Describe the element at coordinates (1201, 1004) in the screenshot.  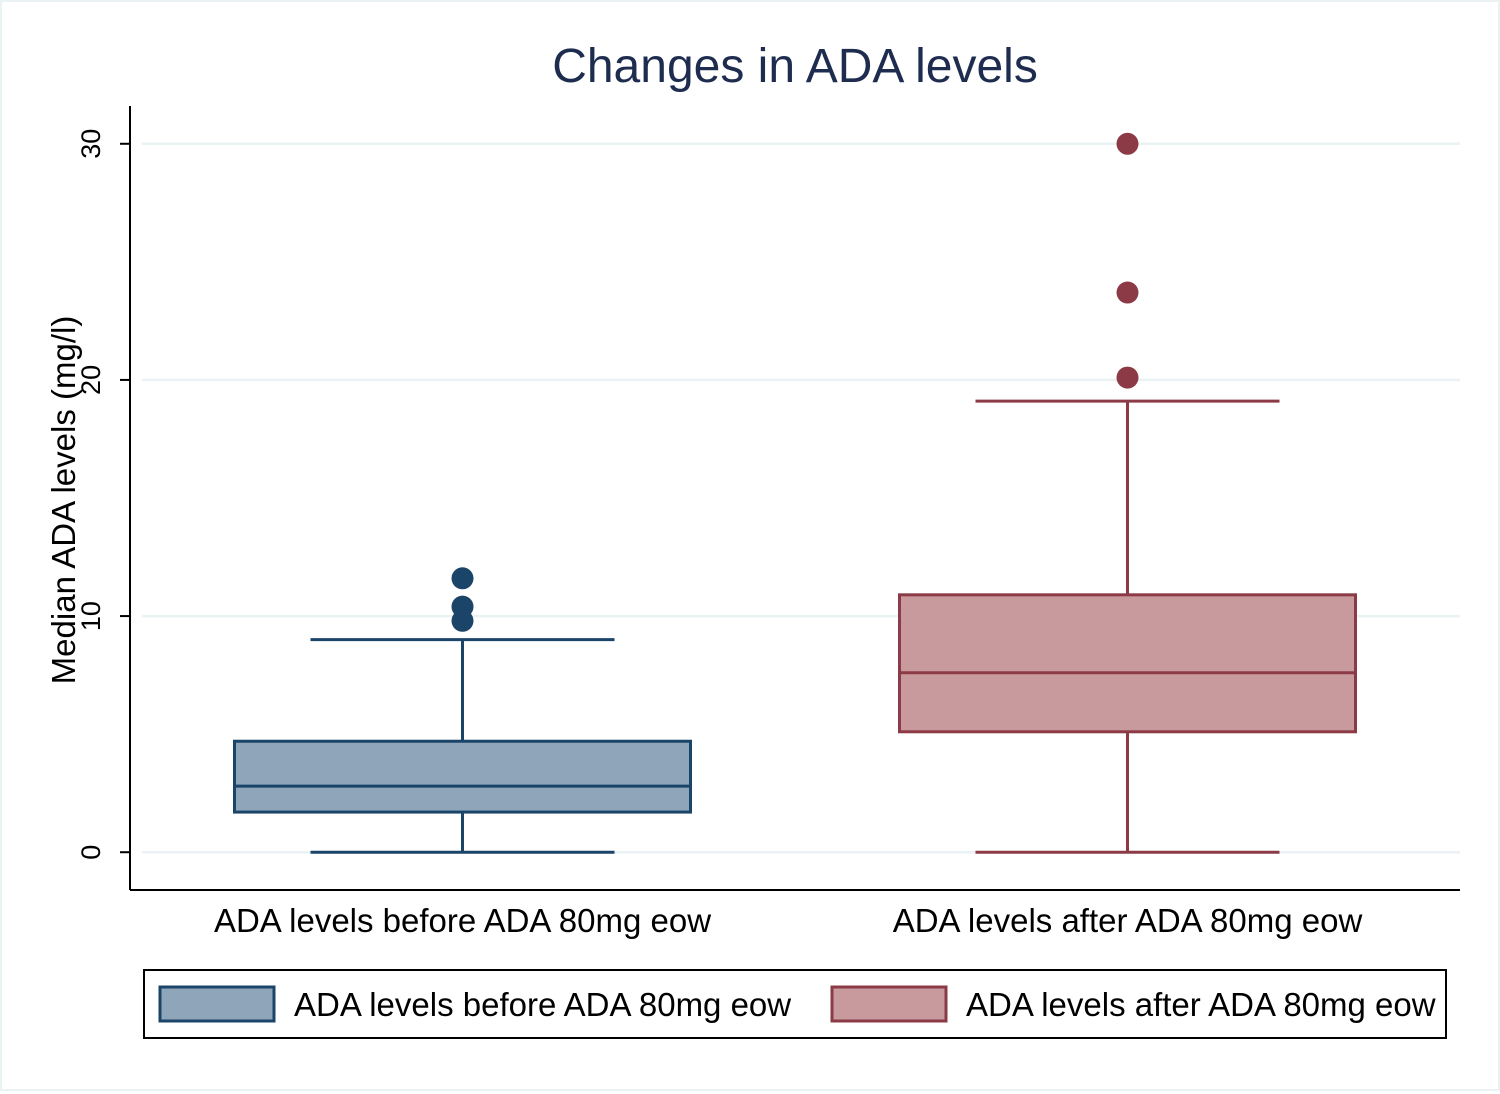
I see `legend-label: ADA levels after ADA 80mg eow` at that location.